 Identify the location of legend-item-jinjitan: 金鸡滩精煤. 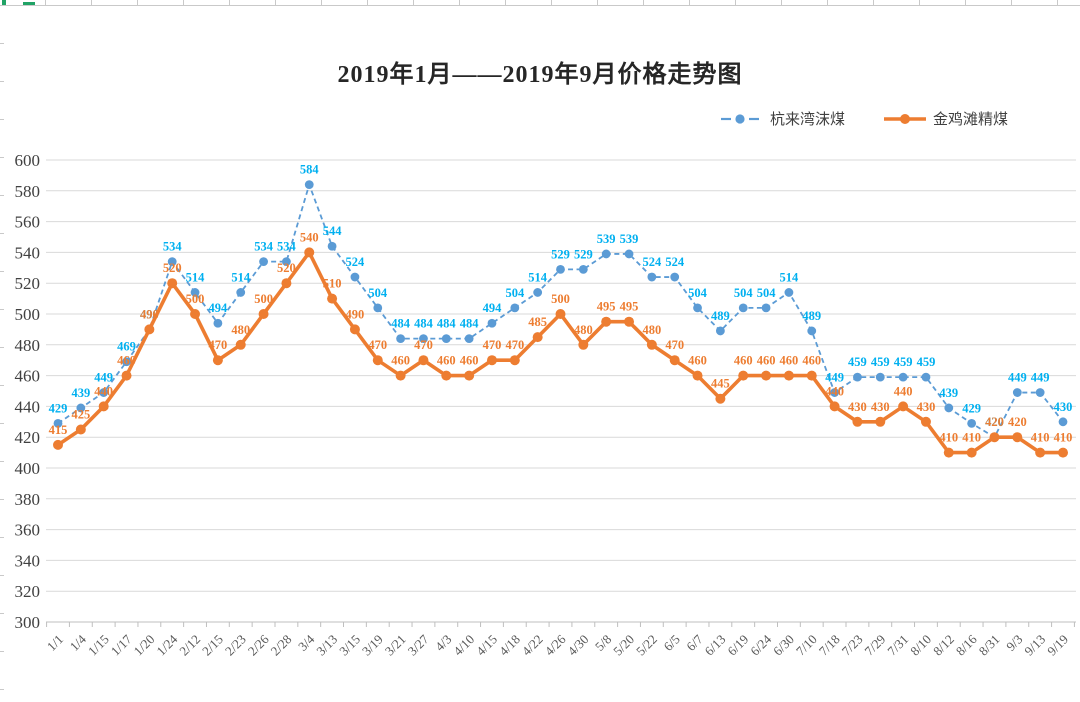
(945, 118).